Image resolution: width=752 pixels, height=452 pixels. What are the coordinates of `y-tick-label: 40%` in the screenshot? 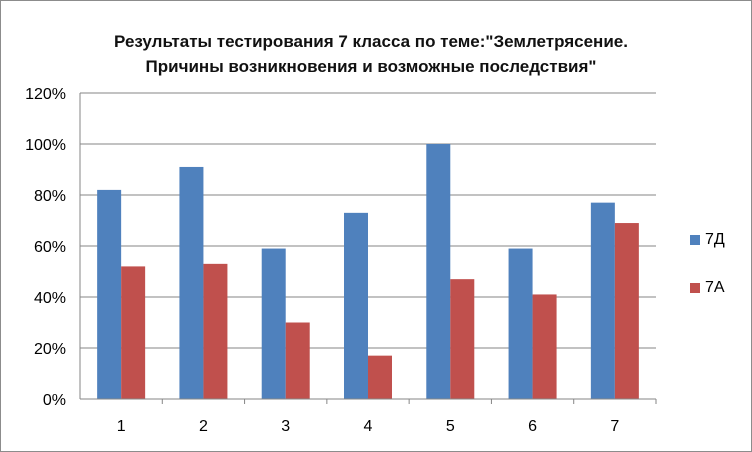 It's located at (50, 298).